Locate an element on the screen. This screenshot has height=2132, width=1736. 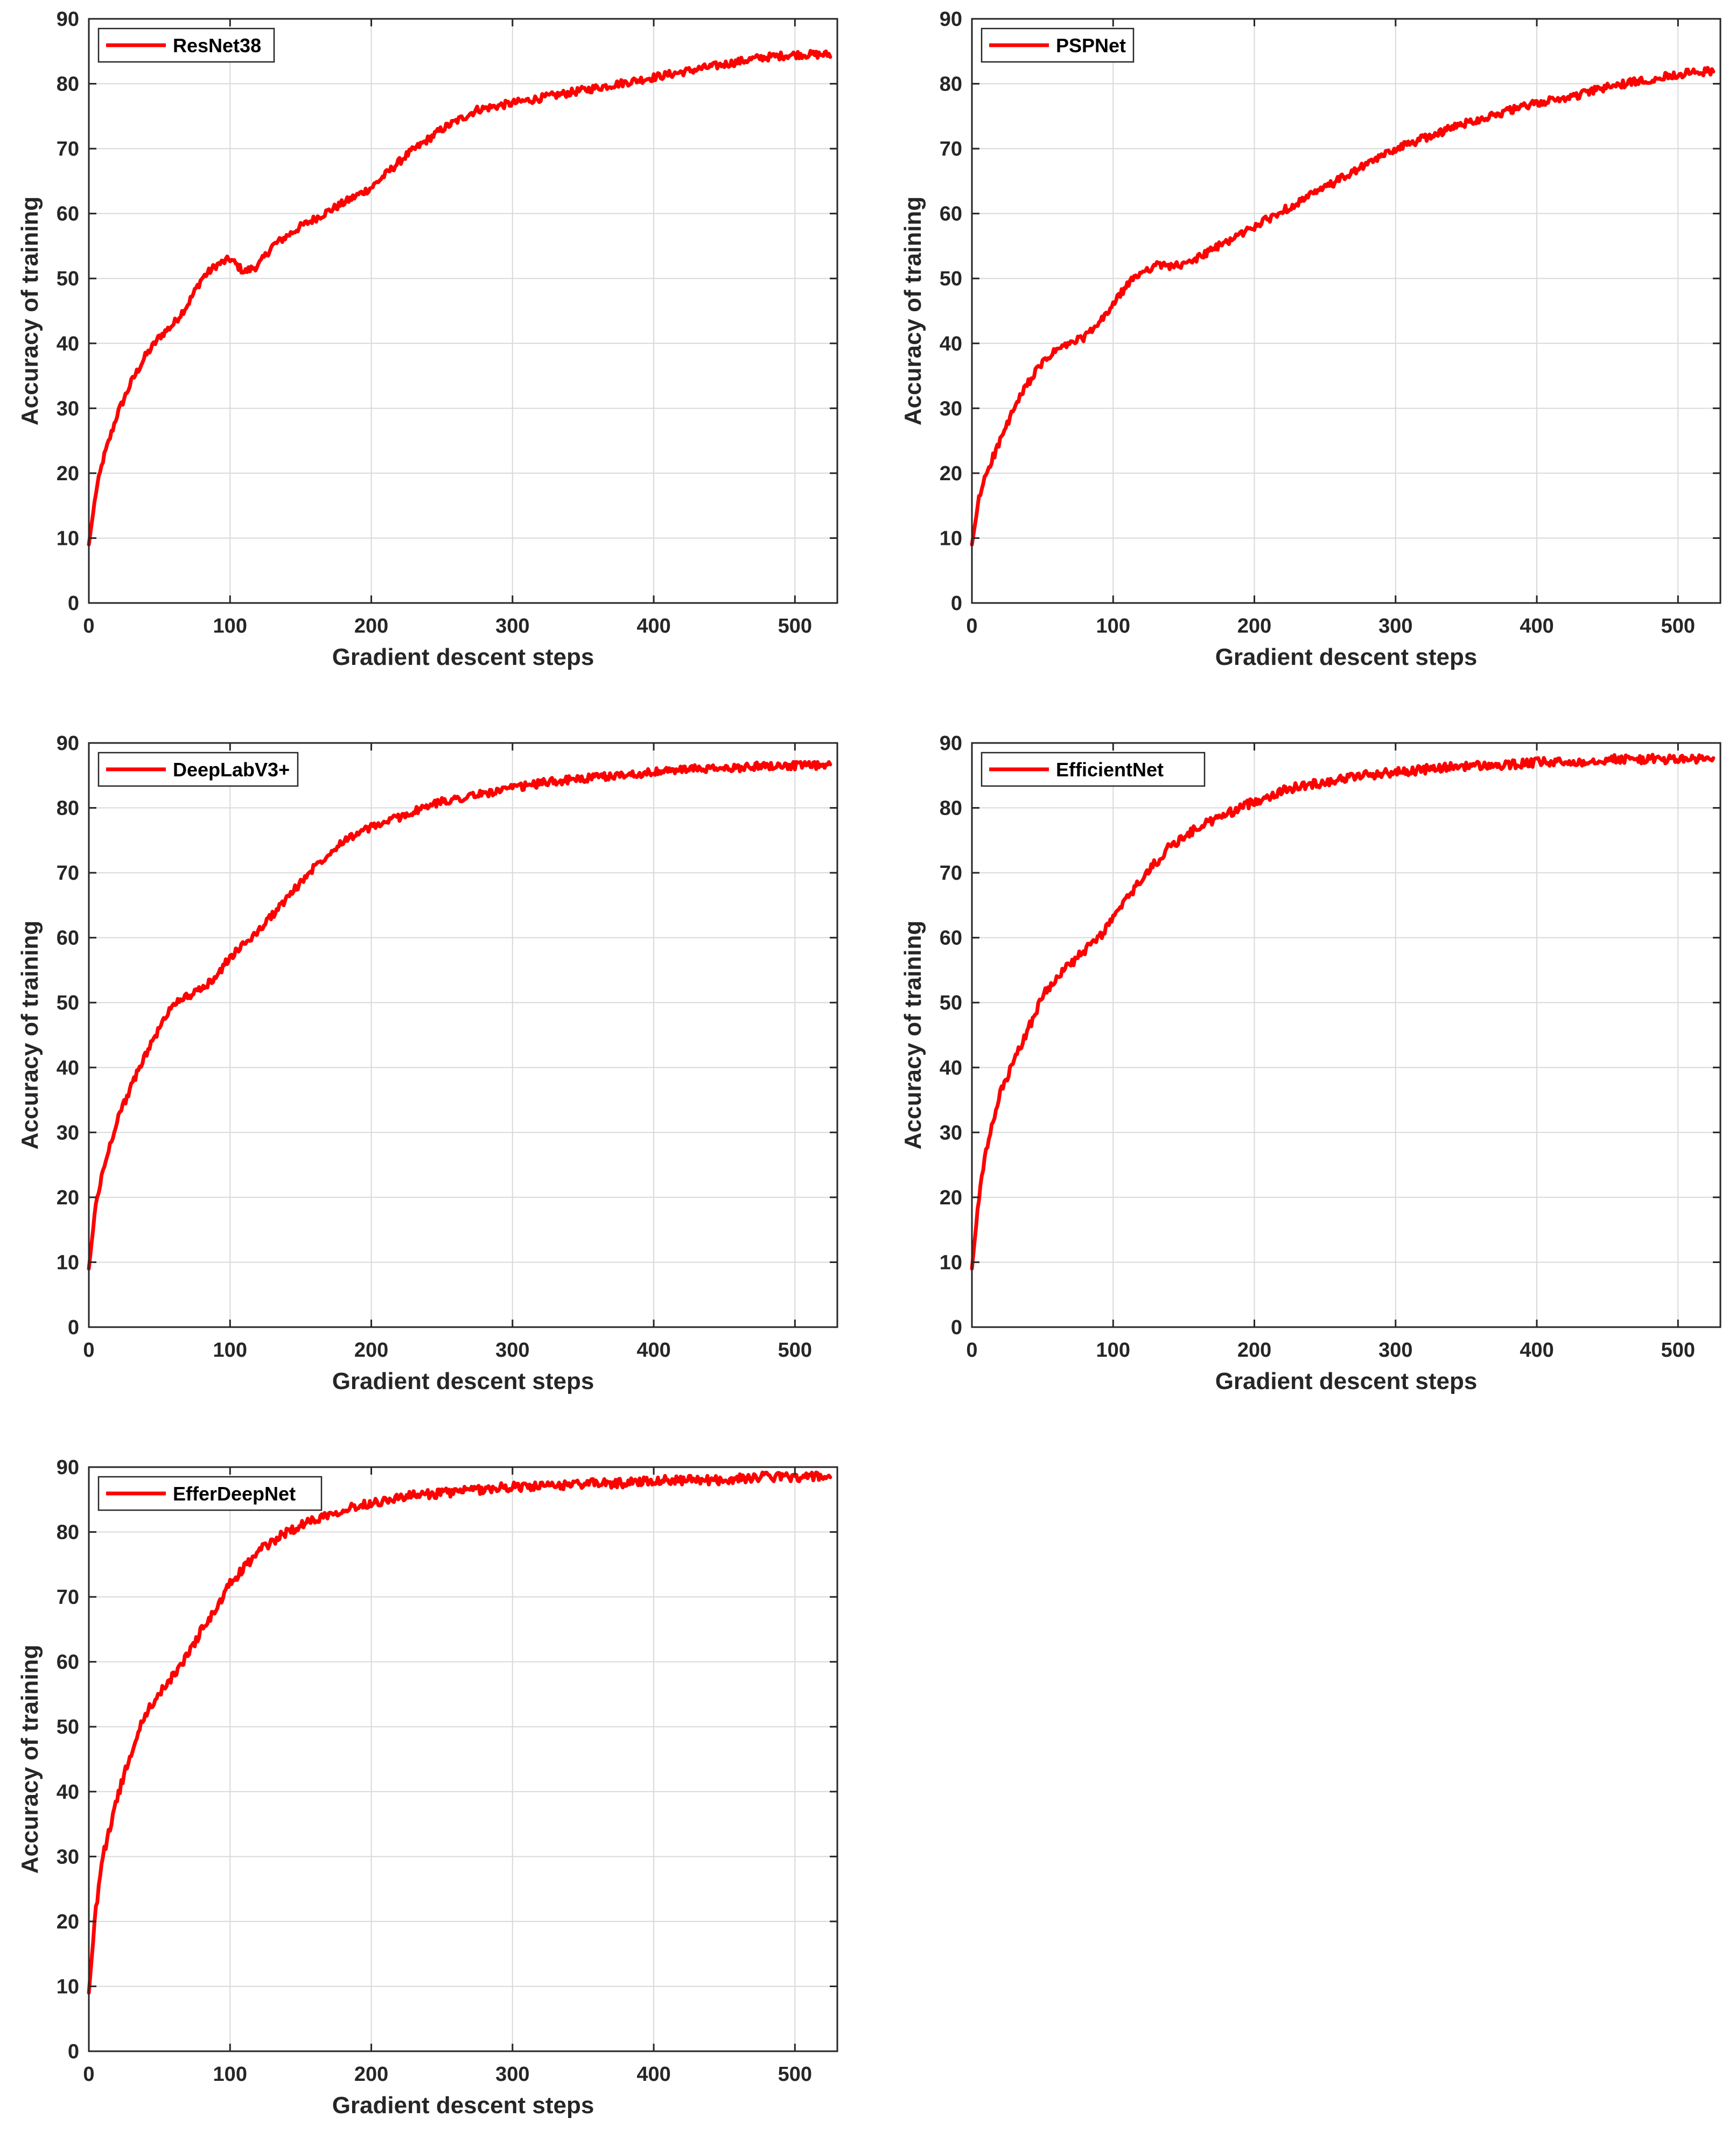
legend: DeepLabV3+ is located at coordinates (198, 770).